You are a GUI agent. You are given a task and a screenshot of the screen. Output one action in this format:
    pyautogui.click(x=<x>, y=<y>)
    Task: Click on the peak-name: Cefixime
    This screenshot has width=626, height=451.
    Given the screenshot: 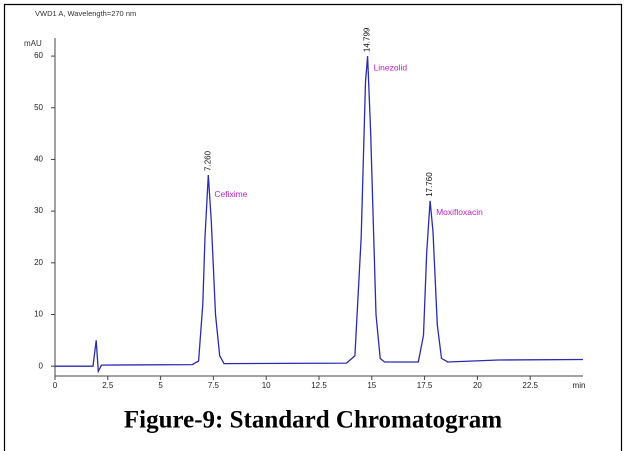 What is the action you would take?
    pyautogui.click(x=230, y=194)
    